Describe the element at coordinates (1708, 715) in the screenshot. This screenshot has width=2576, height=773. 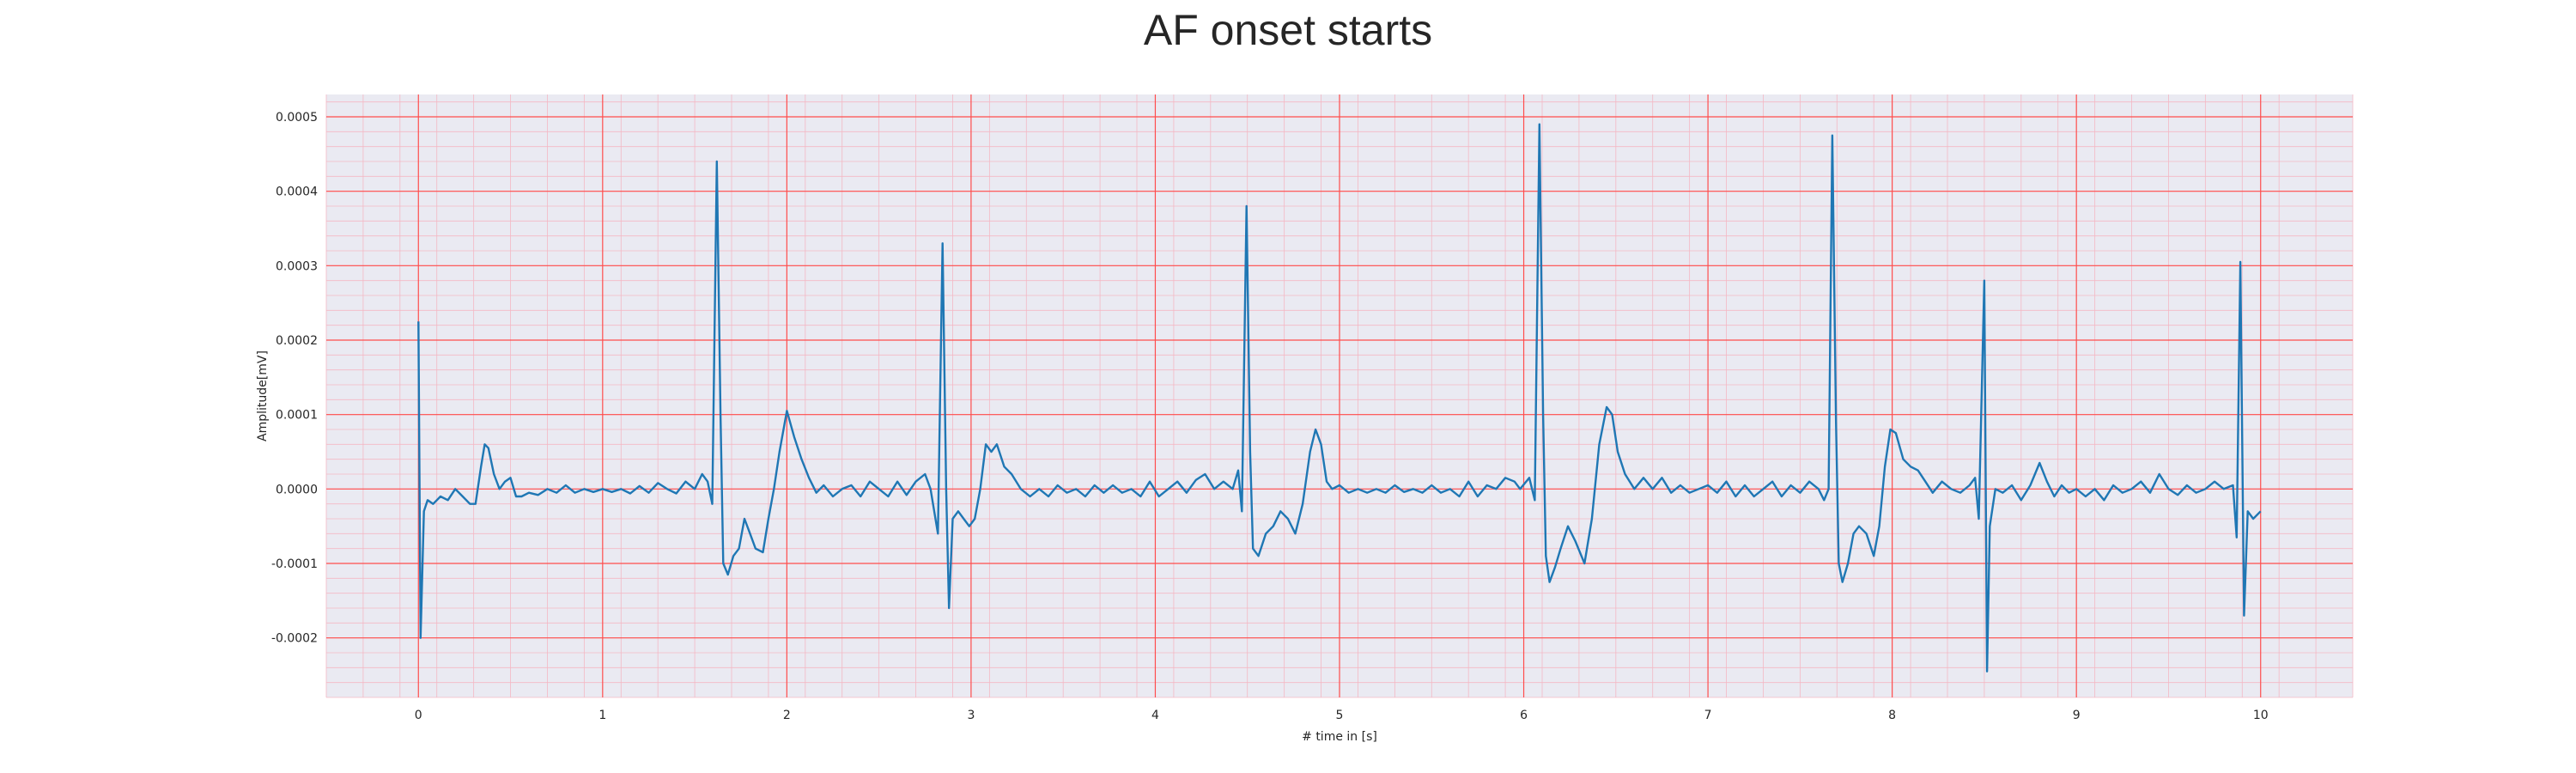
I see `x-tick-label: 7` at that location.